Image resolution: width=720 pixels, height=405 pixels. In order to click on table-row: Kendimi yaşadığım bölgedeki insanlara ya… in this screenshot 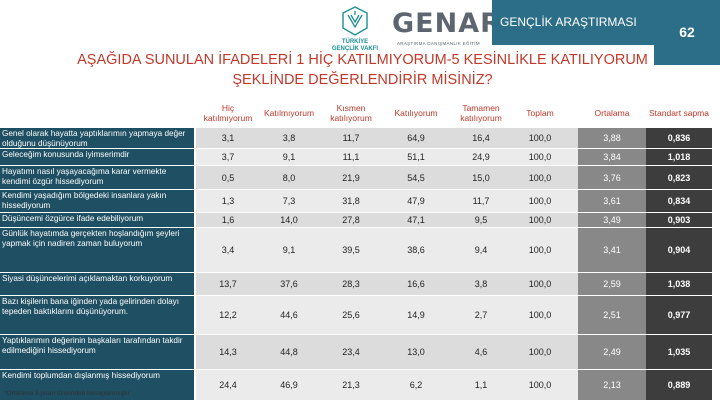, I will do `click(360, 201)`.